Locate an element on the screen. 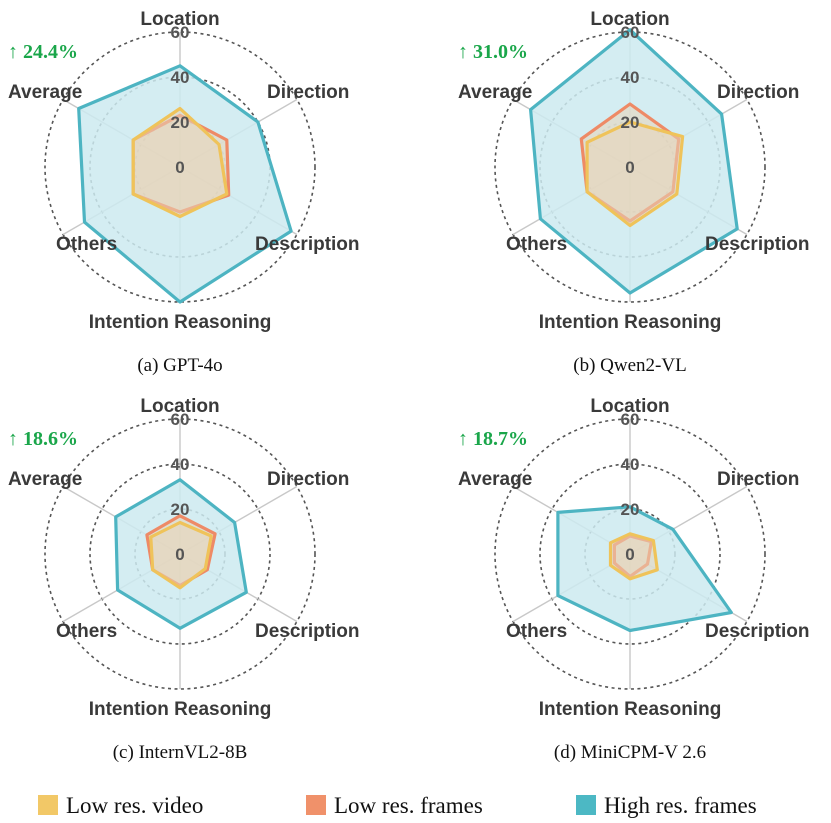 Image resolution: width=831 pixels, height=823 pixels. legend-swatch-low-res-video is located at coordinates (48, 805).